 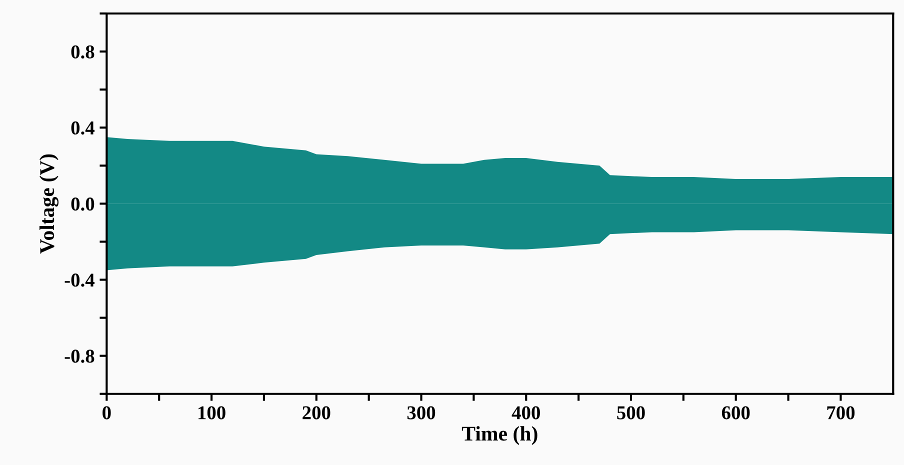 I want to click on x-tick-label: 500, so click(x=631, y=413).